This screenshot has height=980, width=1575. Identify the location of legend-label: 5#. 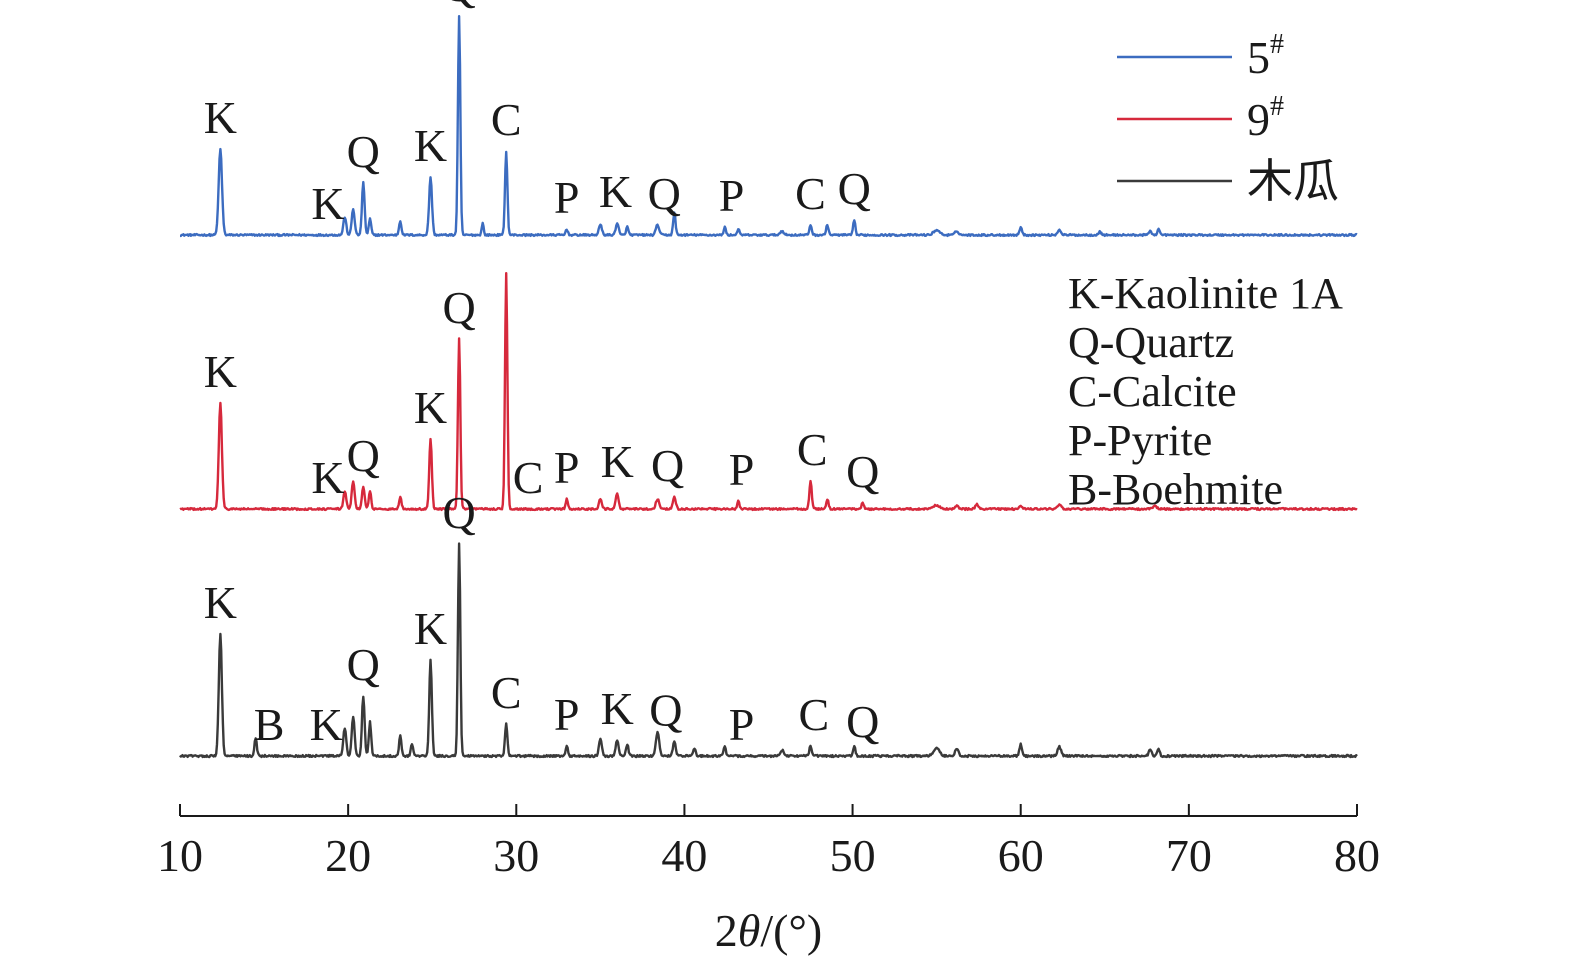
(1265, 56).